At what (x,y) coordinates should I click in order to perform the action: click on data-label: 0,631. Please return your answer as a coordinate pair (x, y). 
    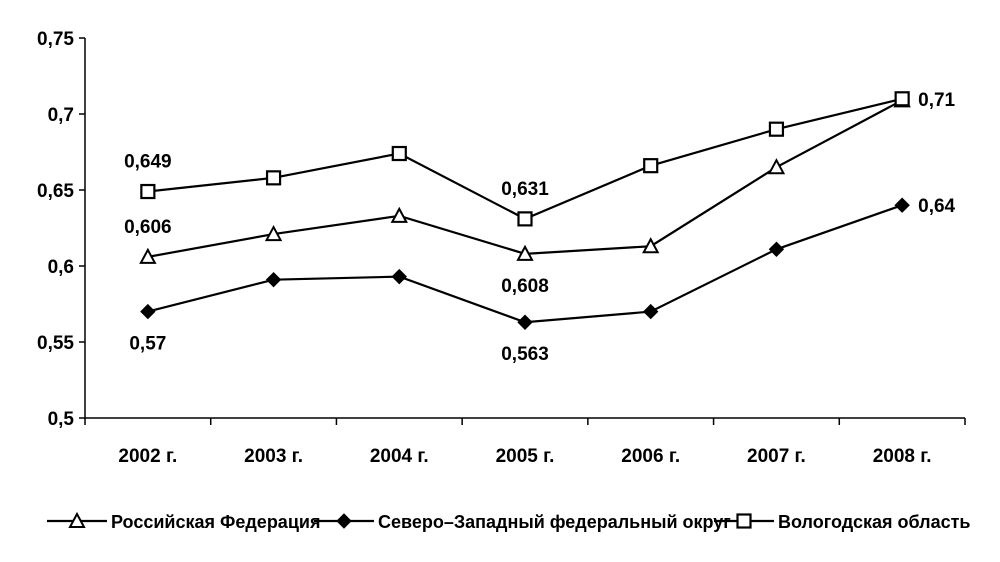
    Looking at the image, I should click on (525, 189).